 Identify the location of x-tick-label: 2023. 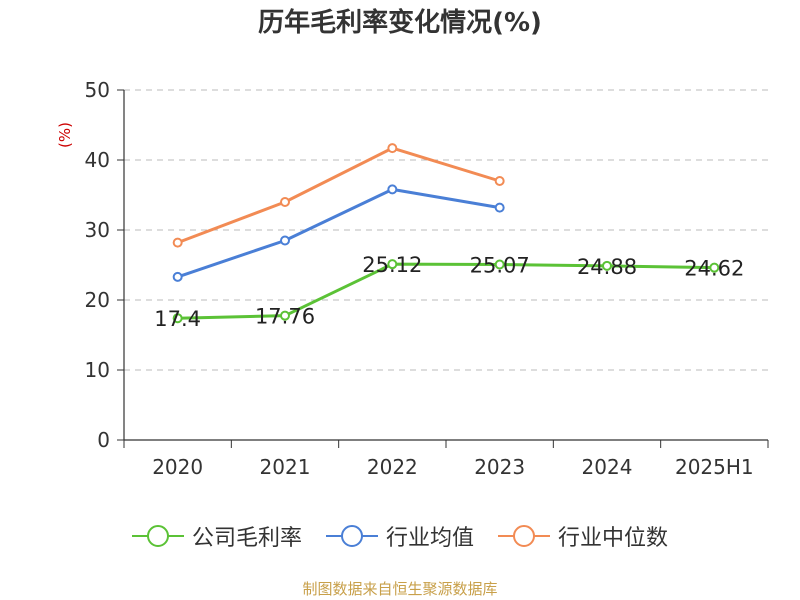
(499, 467).